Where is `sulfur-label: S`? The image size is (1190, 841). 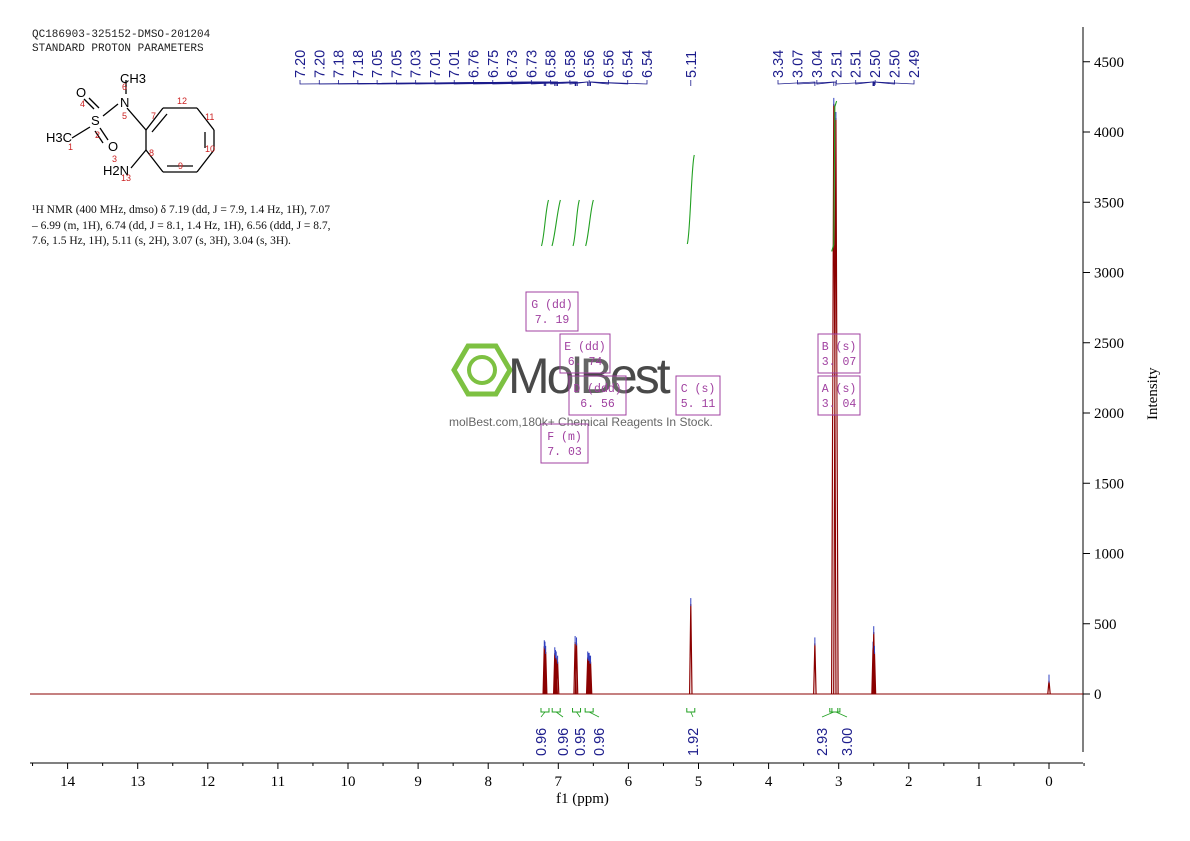 sulfur-label: S is located at coordinates (95, 120).